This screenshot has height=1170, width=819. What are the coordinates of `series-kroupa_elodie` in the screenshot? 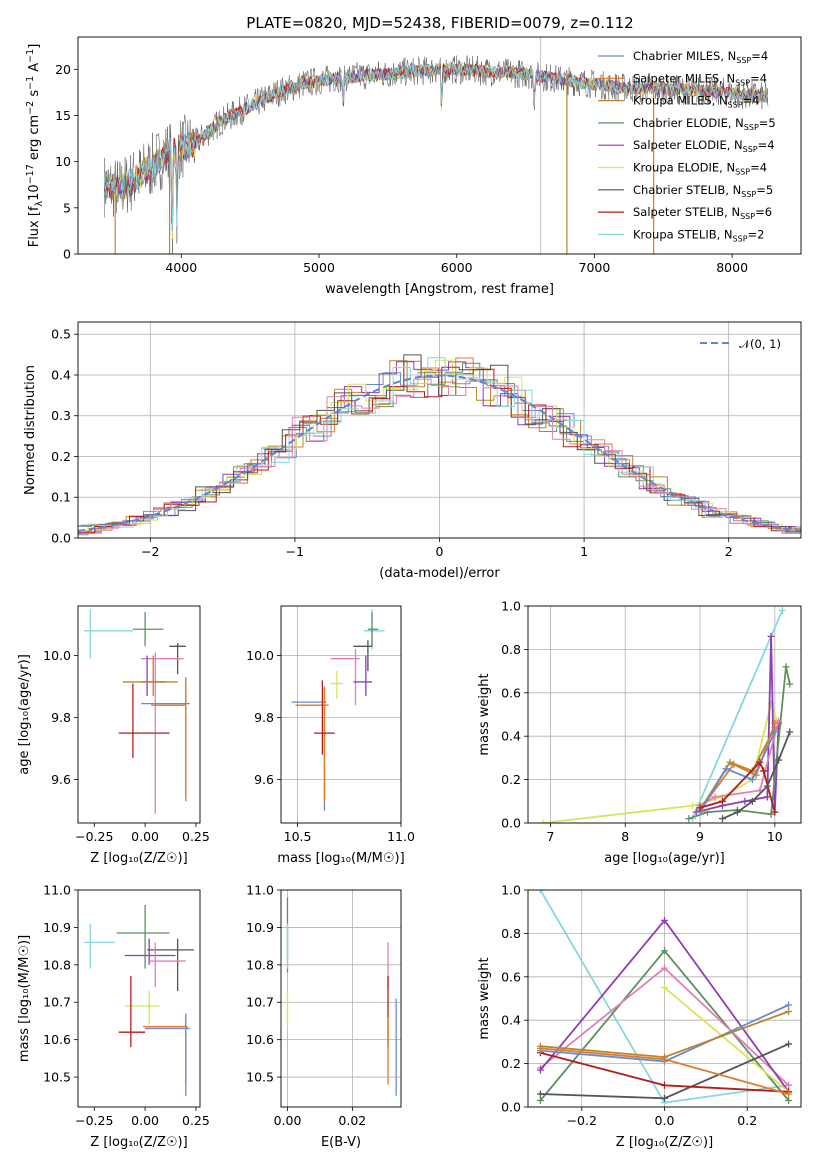 It's located at (726, 1039).